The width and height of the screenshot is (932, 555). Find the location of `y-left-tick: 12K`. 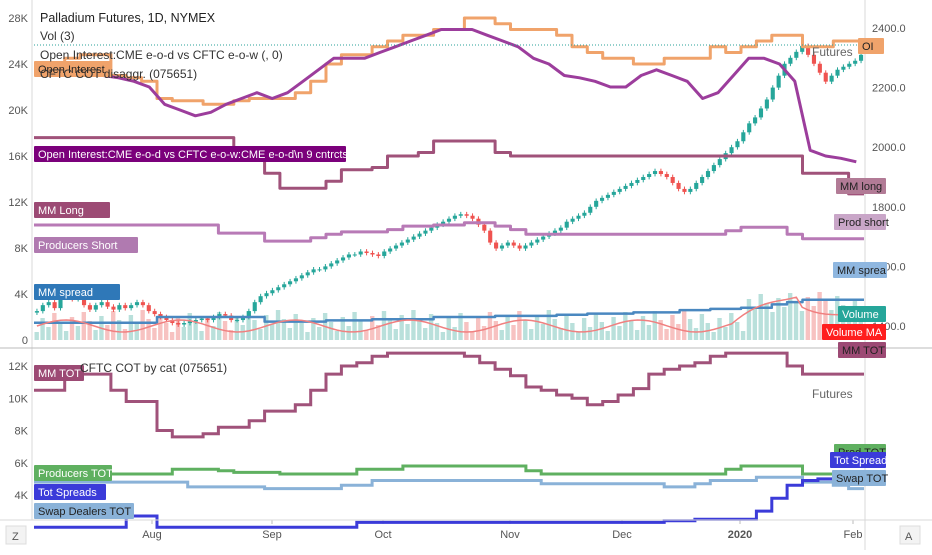

y-left-tick: 12K is located at coordinates (18, 203).